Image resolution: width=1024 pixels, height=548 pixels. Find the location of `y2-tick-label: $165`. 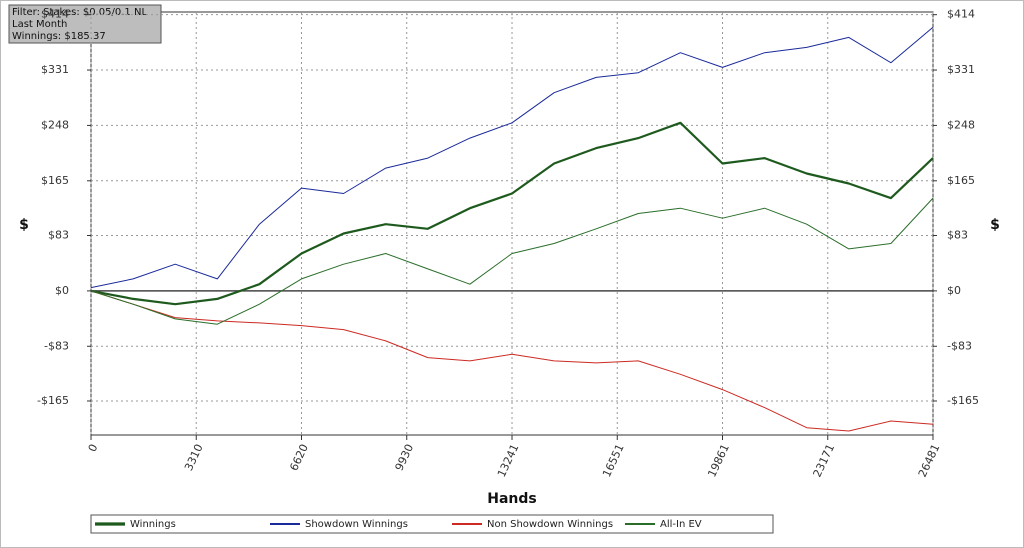

y2-tick-label: $165 is located at coordinates (961, 180).